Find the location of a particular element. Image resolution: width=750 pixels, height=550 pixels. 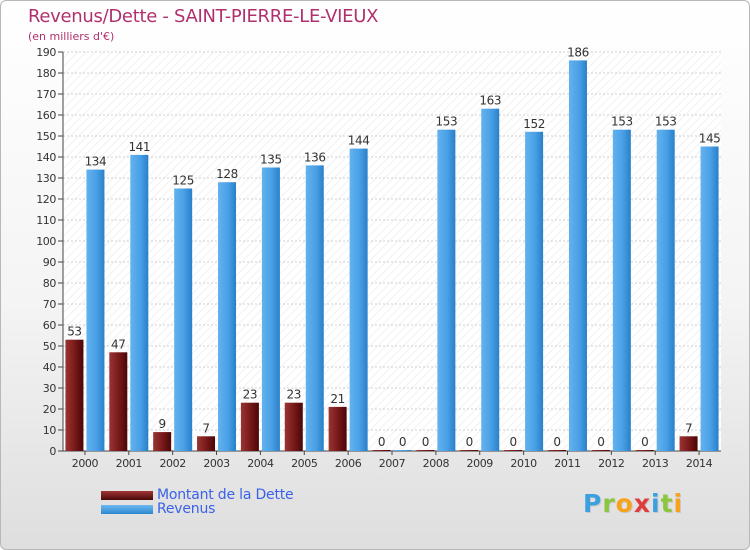

x-tick-label: 2003 is located at coordinates (216, 463).